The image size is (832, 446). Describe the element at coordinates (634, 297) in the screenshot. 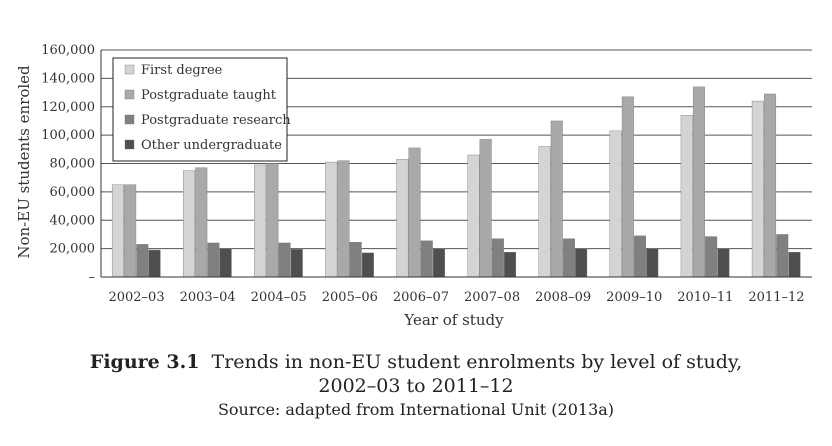

I see `x-tick-label: 2009–10` at that location.